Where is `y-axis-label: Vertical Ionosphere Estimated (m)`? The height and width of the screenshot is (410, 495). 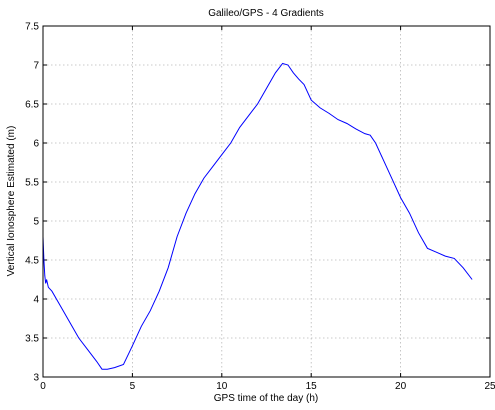
y-axis-label: Vertical Ionosphere Estimated (m) is located at coordinates (11, 201).